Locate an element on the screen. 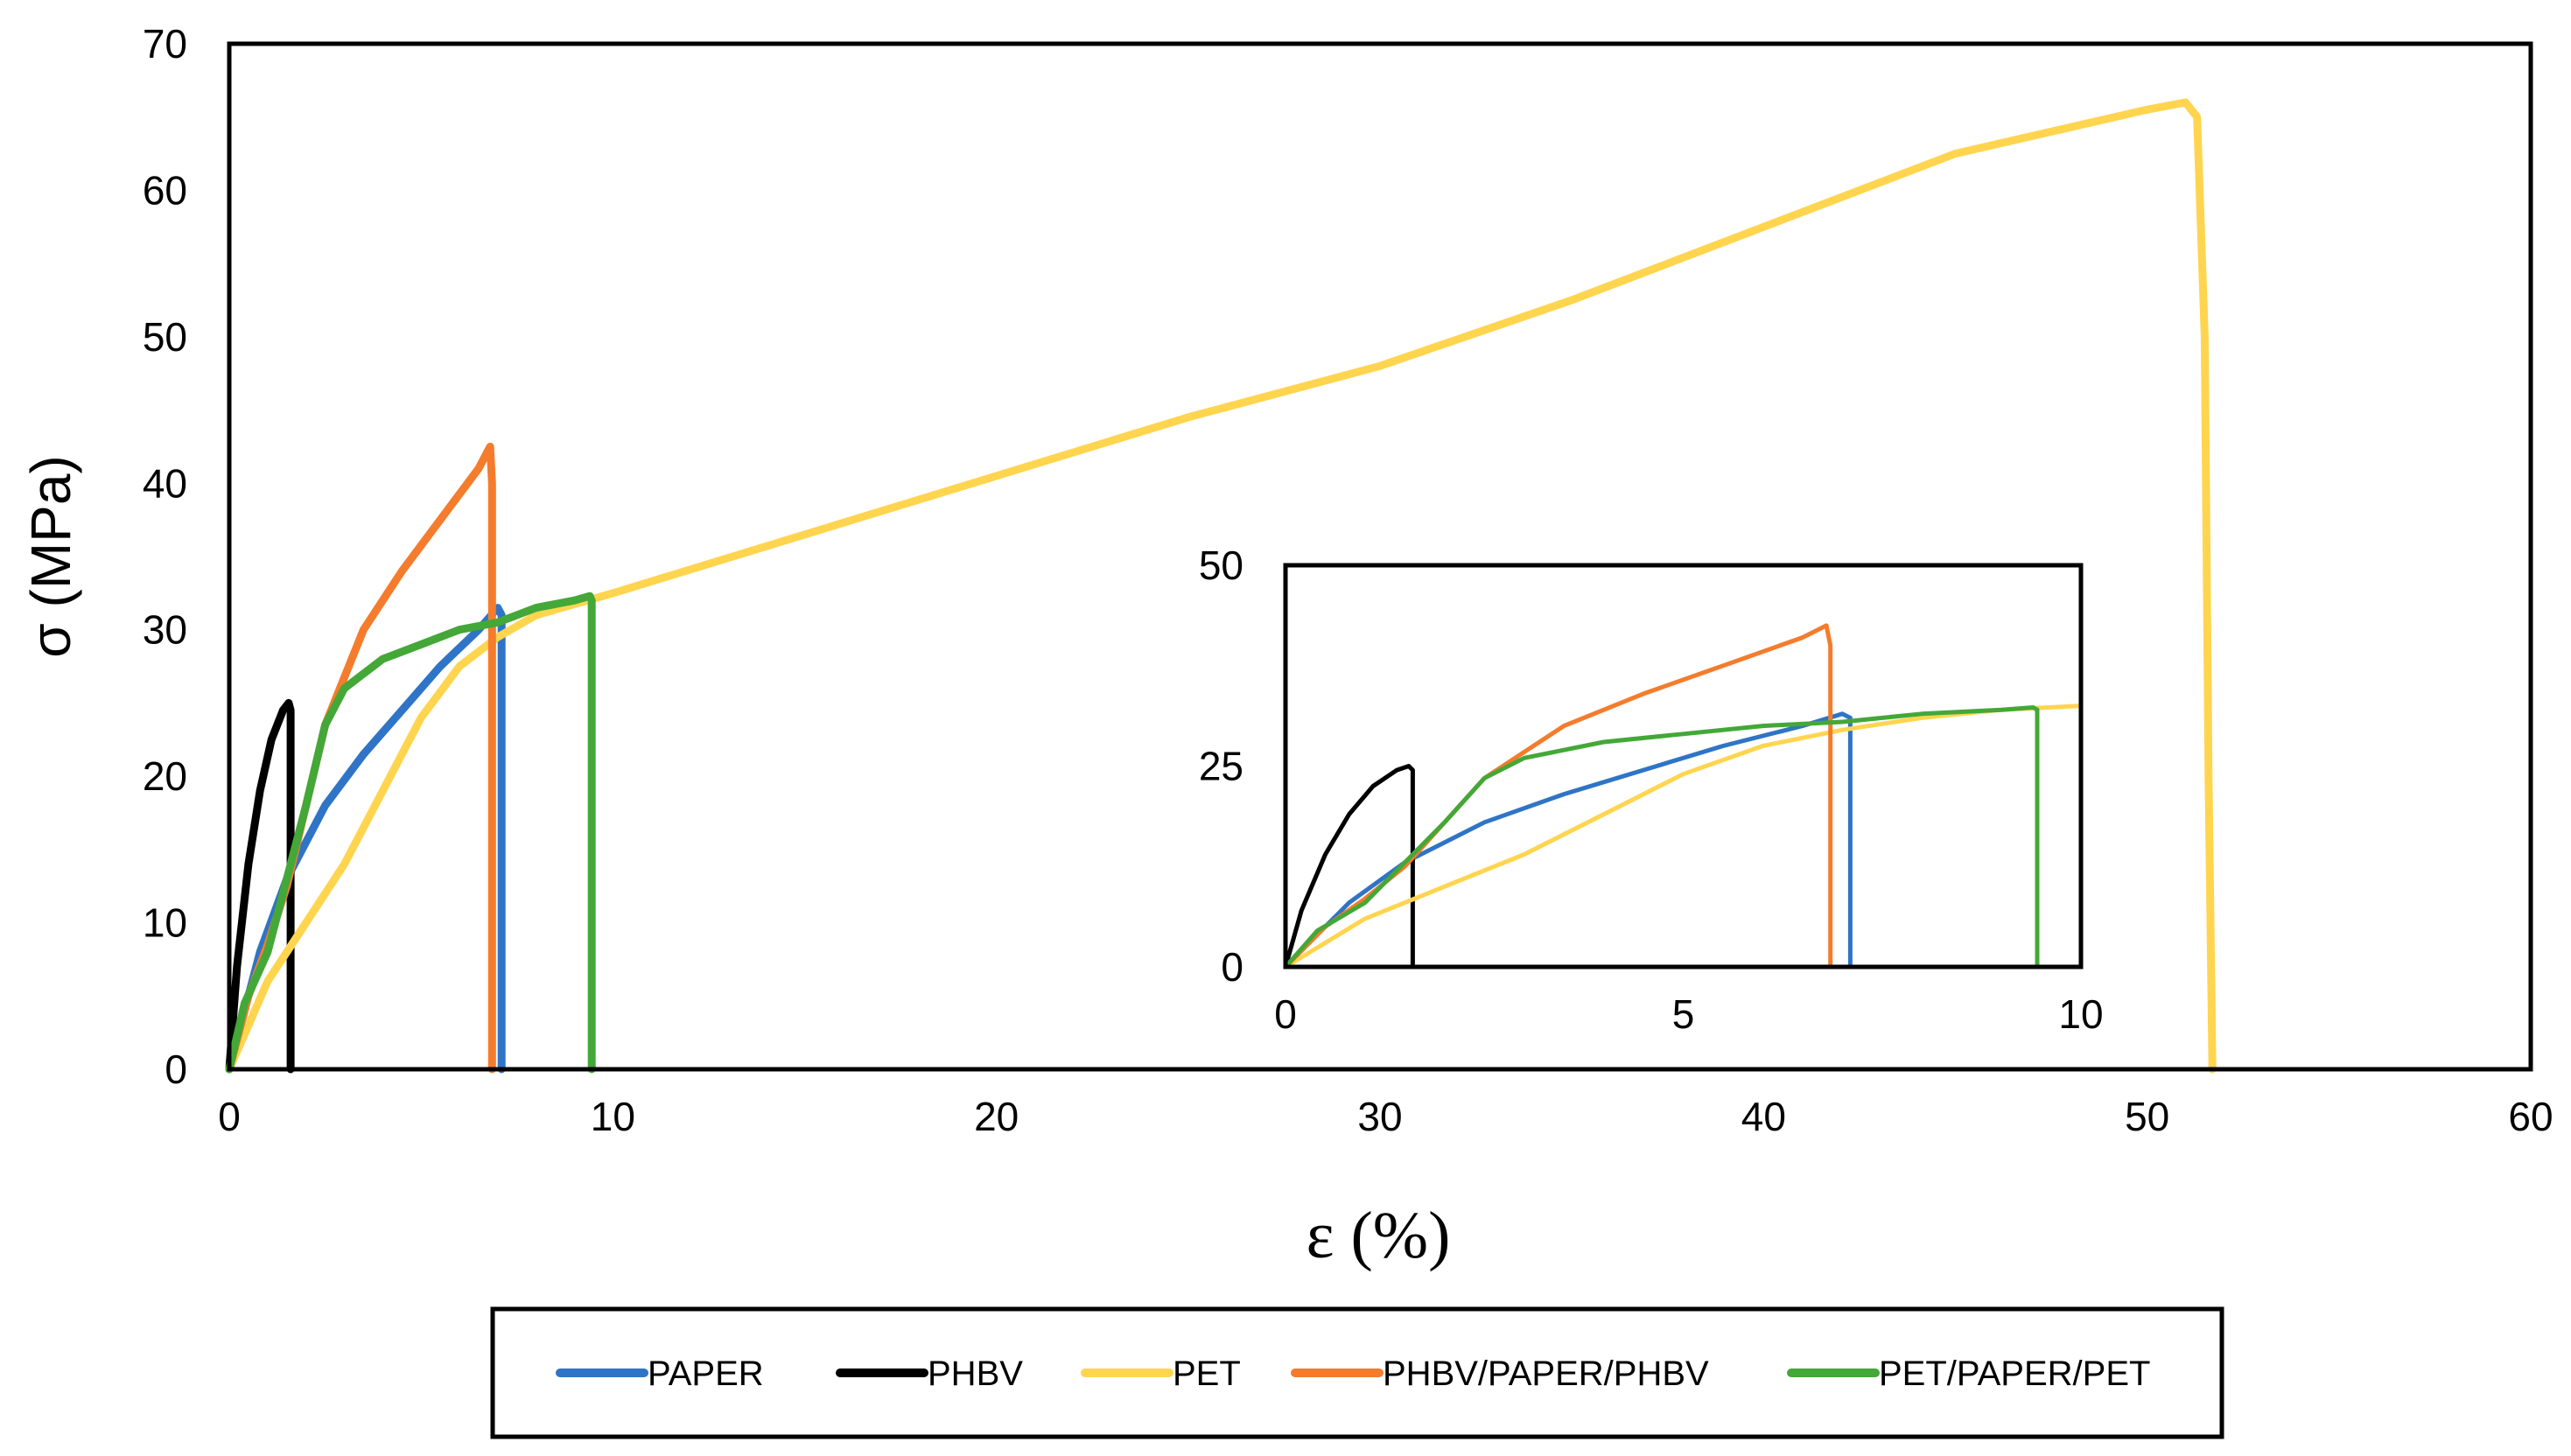  main-x-tick-label: 20 is located at coordinates (996, 1116).